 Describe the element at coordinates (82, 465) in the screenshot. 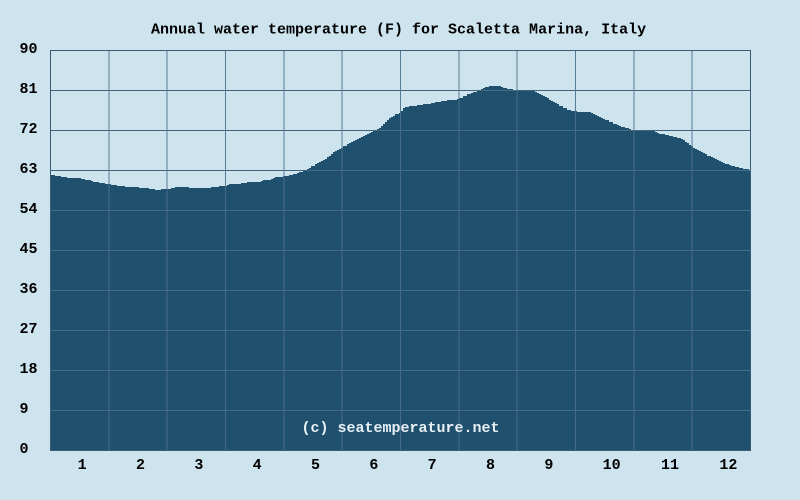

I see `svg-text: 1` at that location.